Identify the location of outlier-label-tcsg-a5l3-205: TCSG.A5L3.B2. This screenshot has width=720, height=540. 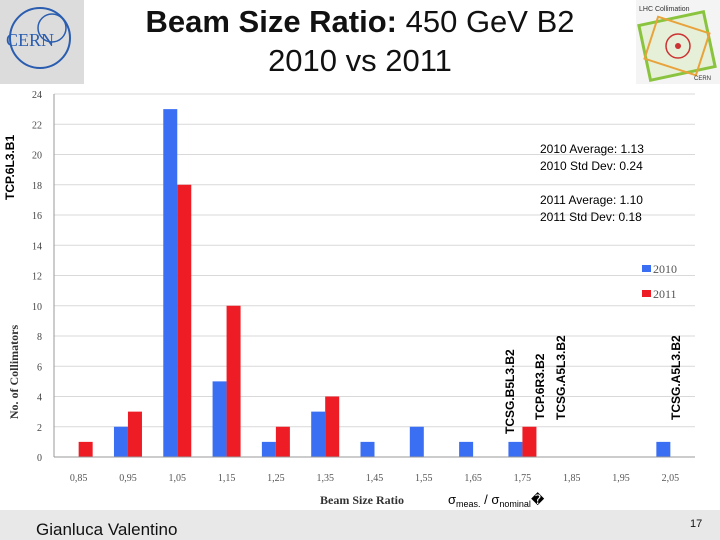
(676, 377).